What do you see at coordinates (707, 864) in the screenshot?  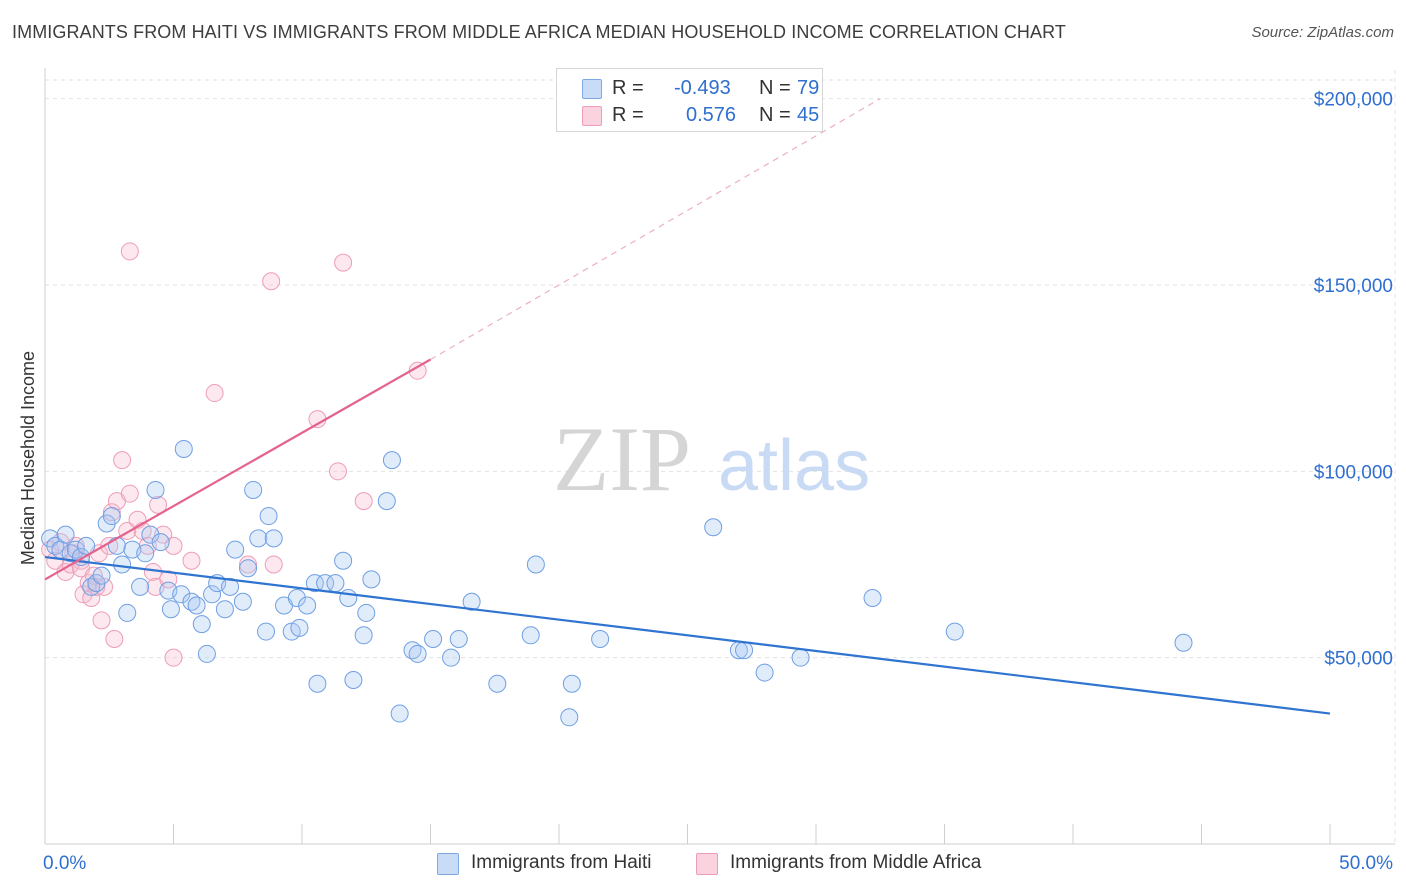 I see `bottom-legend-swatch-middle-africa` at bounding box center [707, 864].